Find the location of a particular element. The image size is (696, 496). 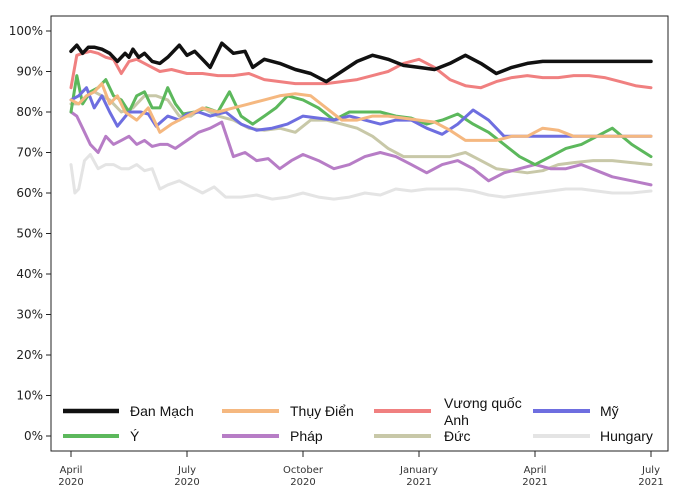

x-tick-label-month: January is located at coordinates (418, 470).